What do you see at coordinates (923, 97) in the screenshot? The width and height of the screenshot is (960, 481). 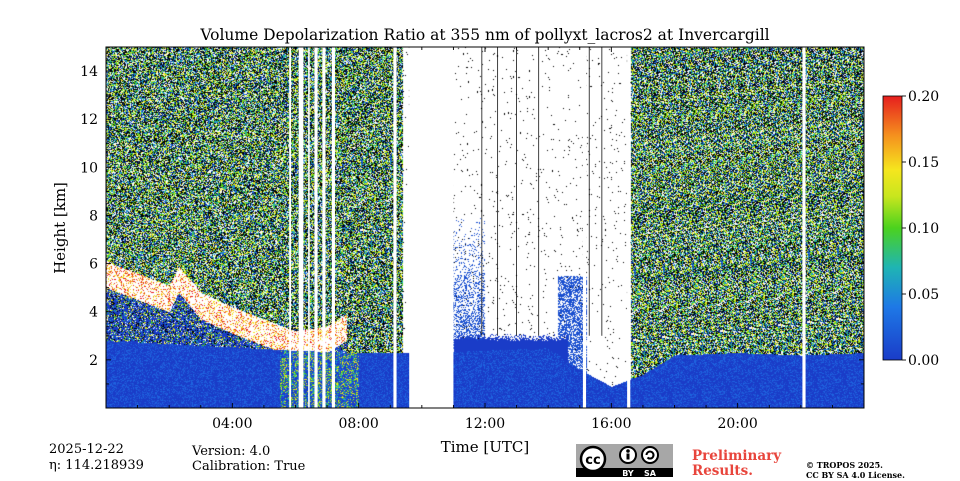 I see `colorbar-tick-label: 0.20` at bounding box center [923, 97].